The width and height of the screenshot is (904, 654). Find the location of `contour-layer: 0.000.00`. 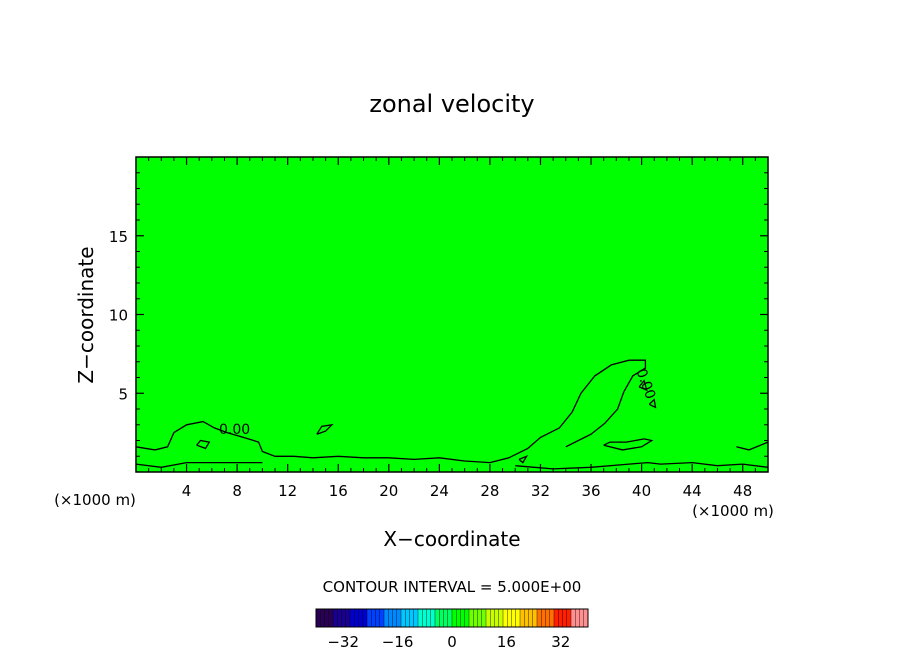

contour-layer: 0.000.00 is located at coordinates (452, 414).